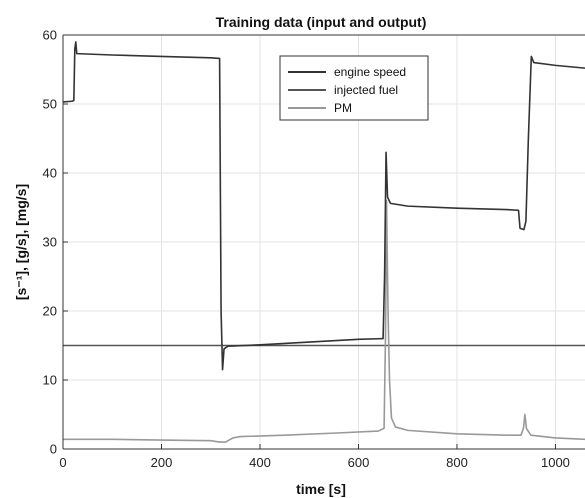 The image size is (585, 498). I want to click on x-axis-label: time [s], so click(321, 489).